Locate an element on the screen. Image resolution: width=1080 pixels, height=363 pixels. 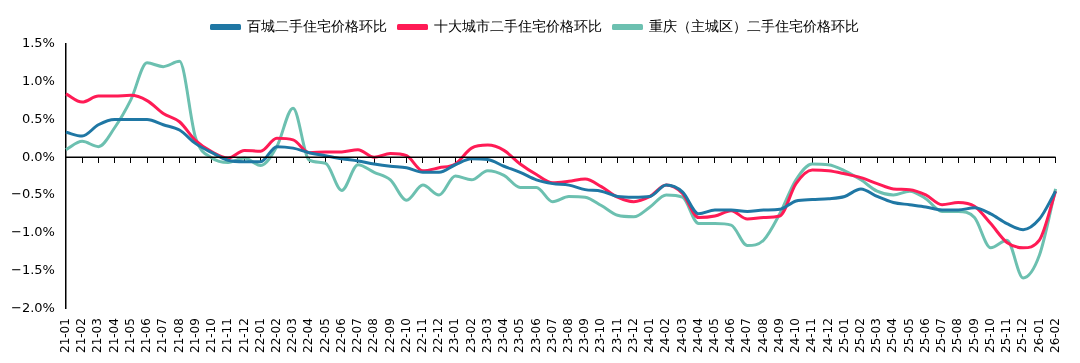
x-tick-label: 21-01 is located at coordinates (65, 336).